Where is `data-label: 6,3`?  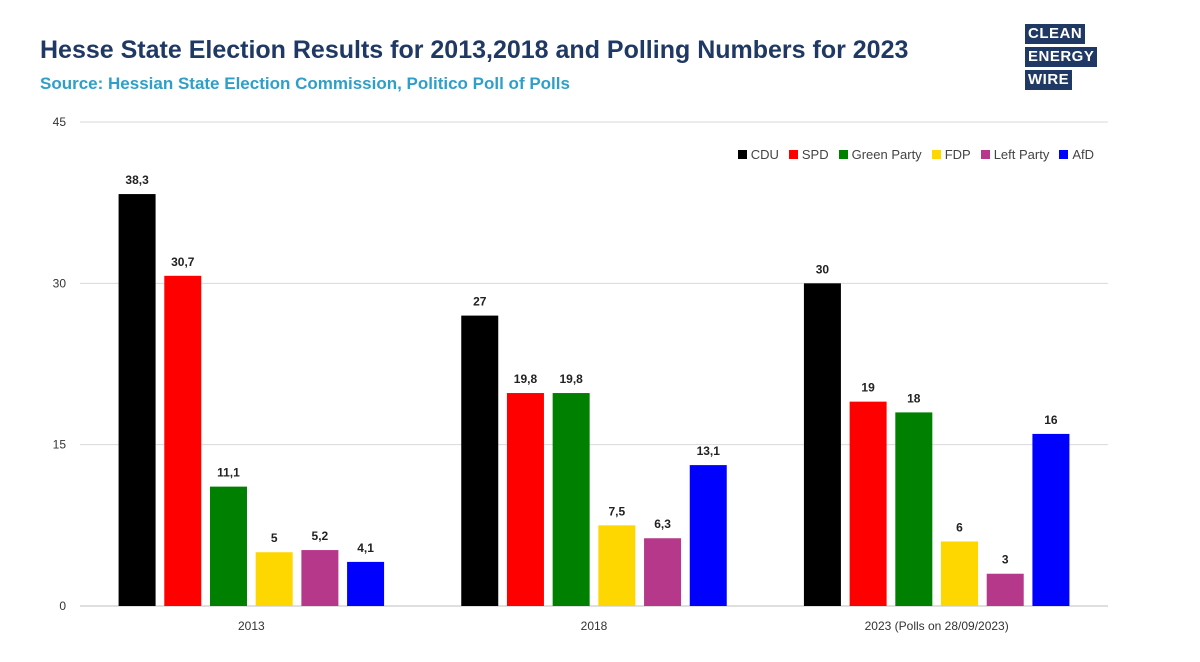 data-label: 6,3 is located at coordinates (662, 524).